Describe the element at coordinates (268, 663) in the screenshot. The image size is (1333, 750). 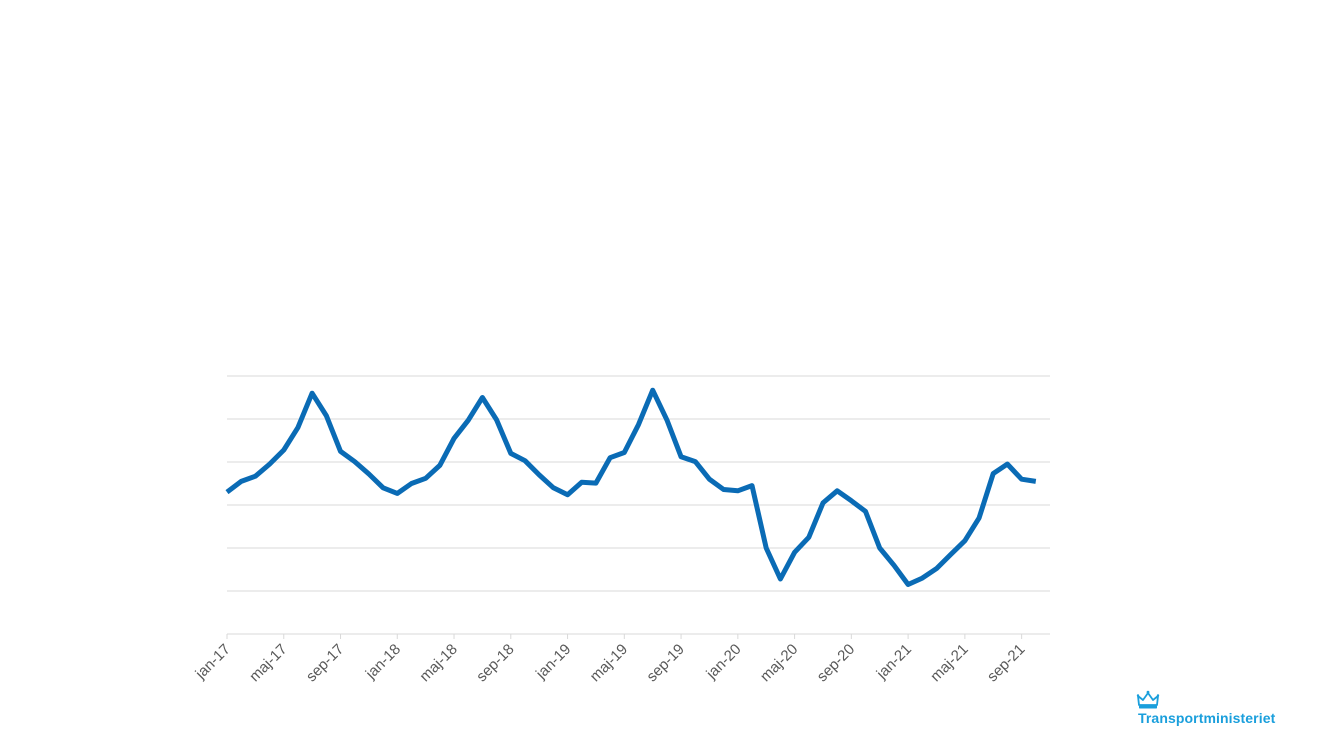
I see `x-tick-label: maj-17` at that location.